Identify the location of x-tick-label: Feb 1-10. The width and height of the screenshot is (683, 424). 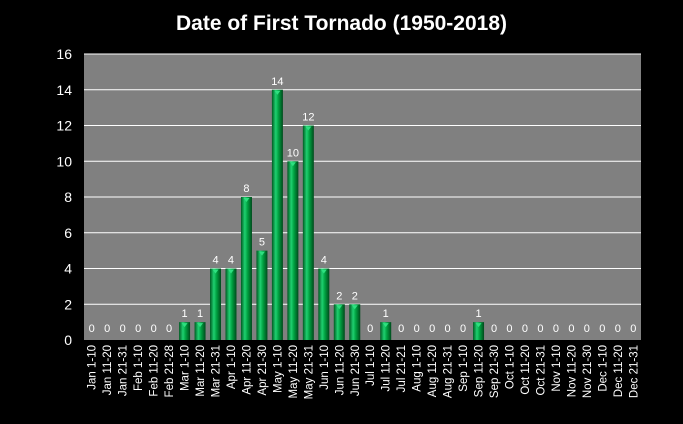
(139, 368).